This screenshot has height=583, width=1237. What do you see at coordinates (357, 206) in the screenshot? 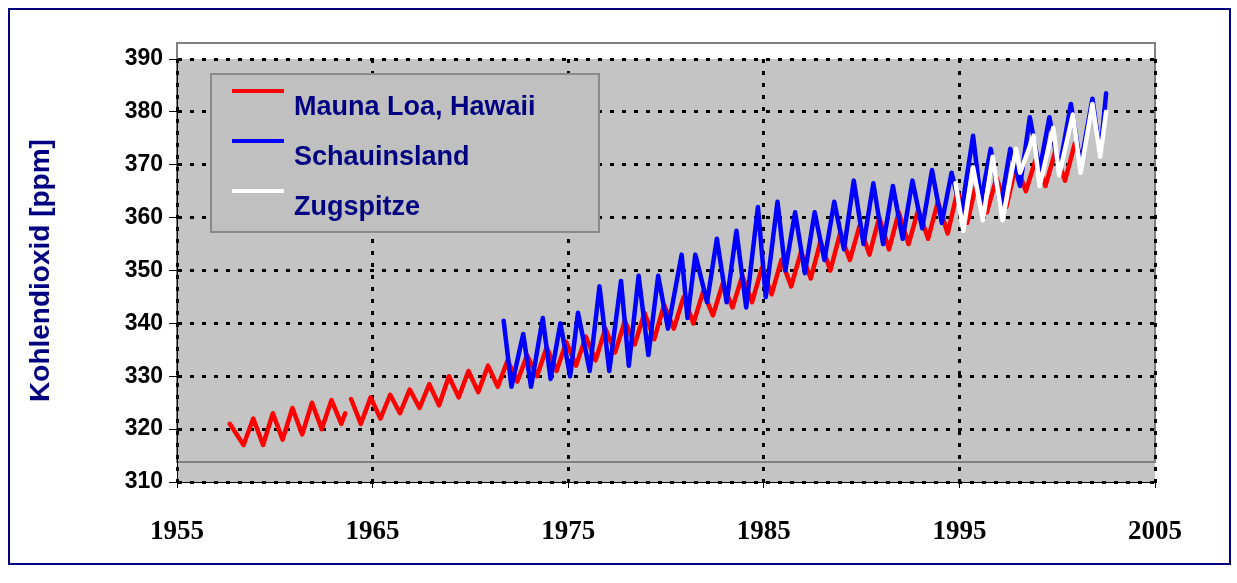
I see `legend-label: Zugspitze` at bounding box center [357, 206].